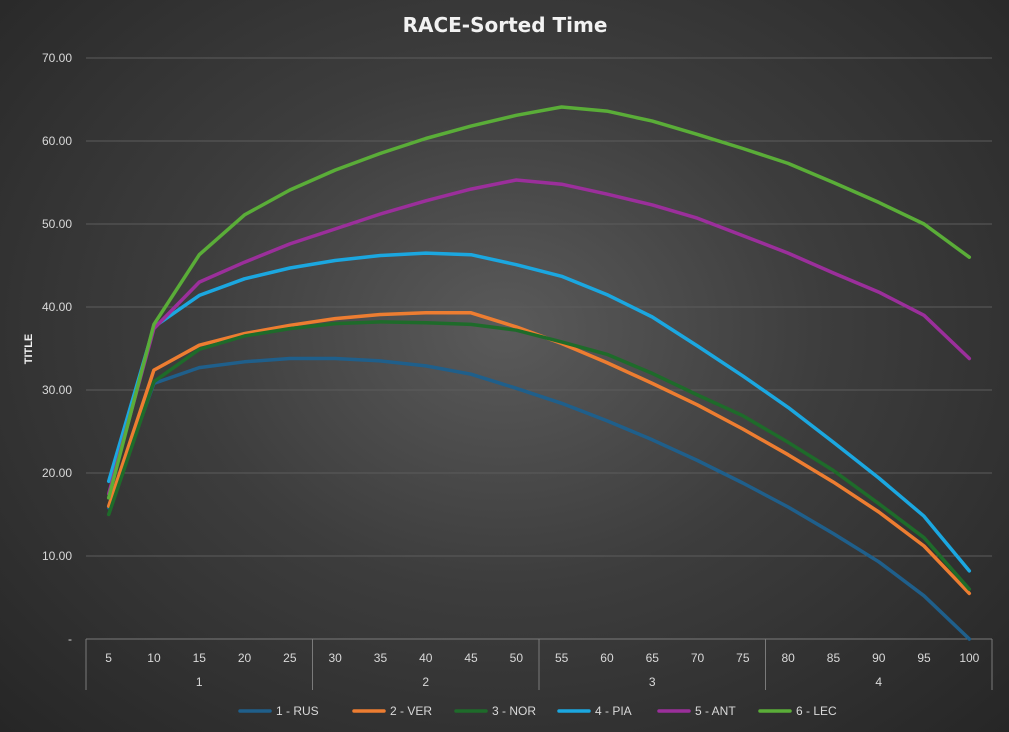  What do you see at coordinates (154, 658) in the screenshot?
I see `x-tick-label: 10` at bounding box center [154, 658].